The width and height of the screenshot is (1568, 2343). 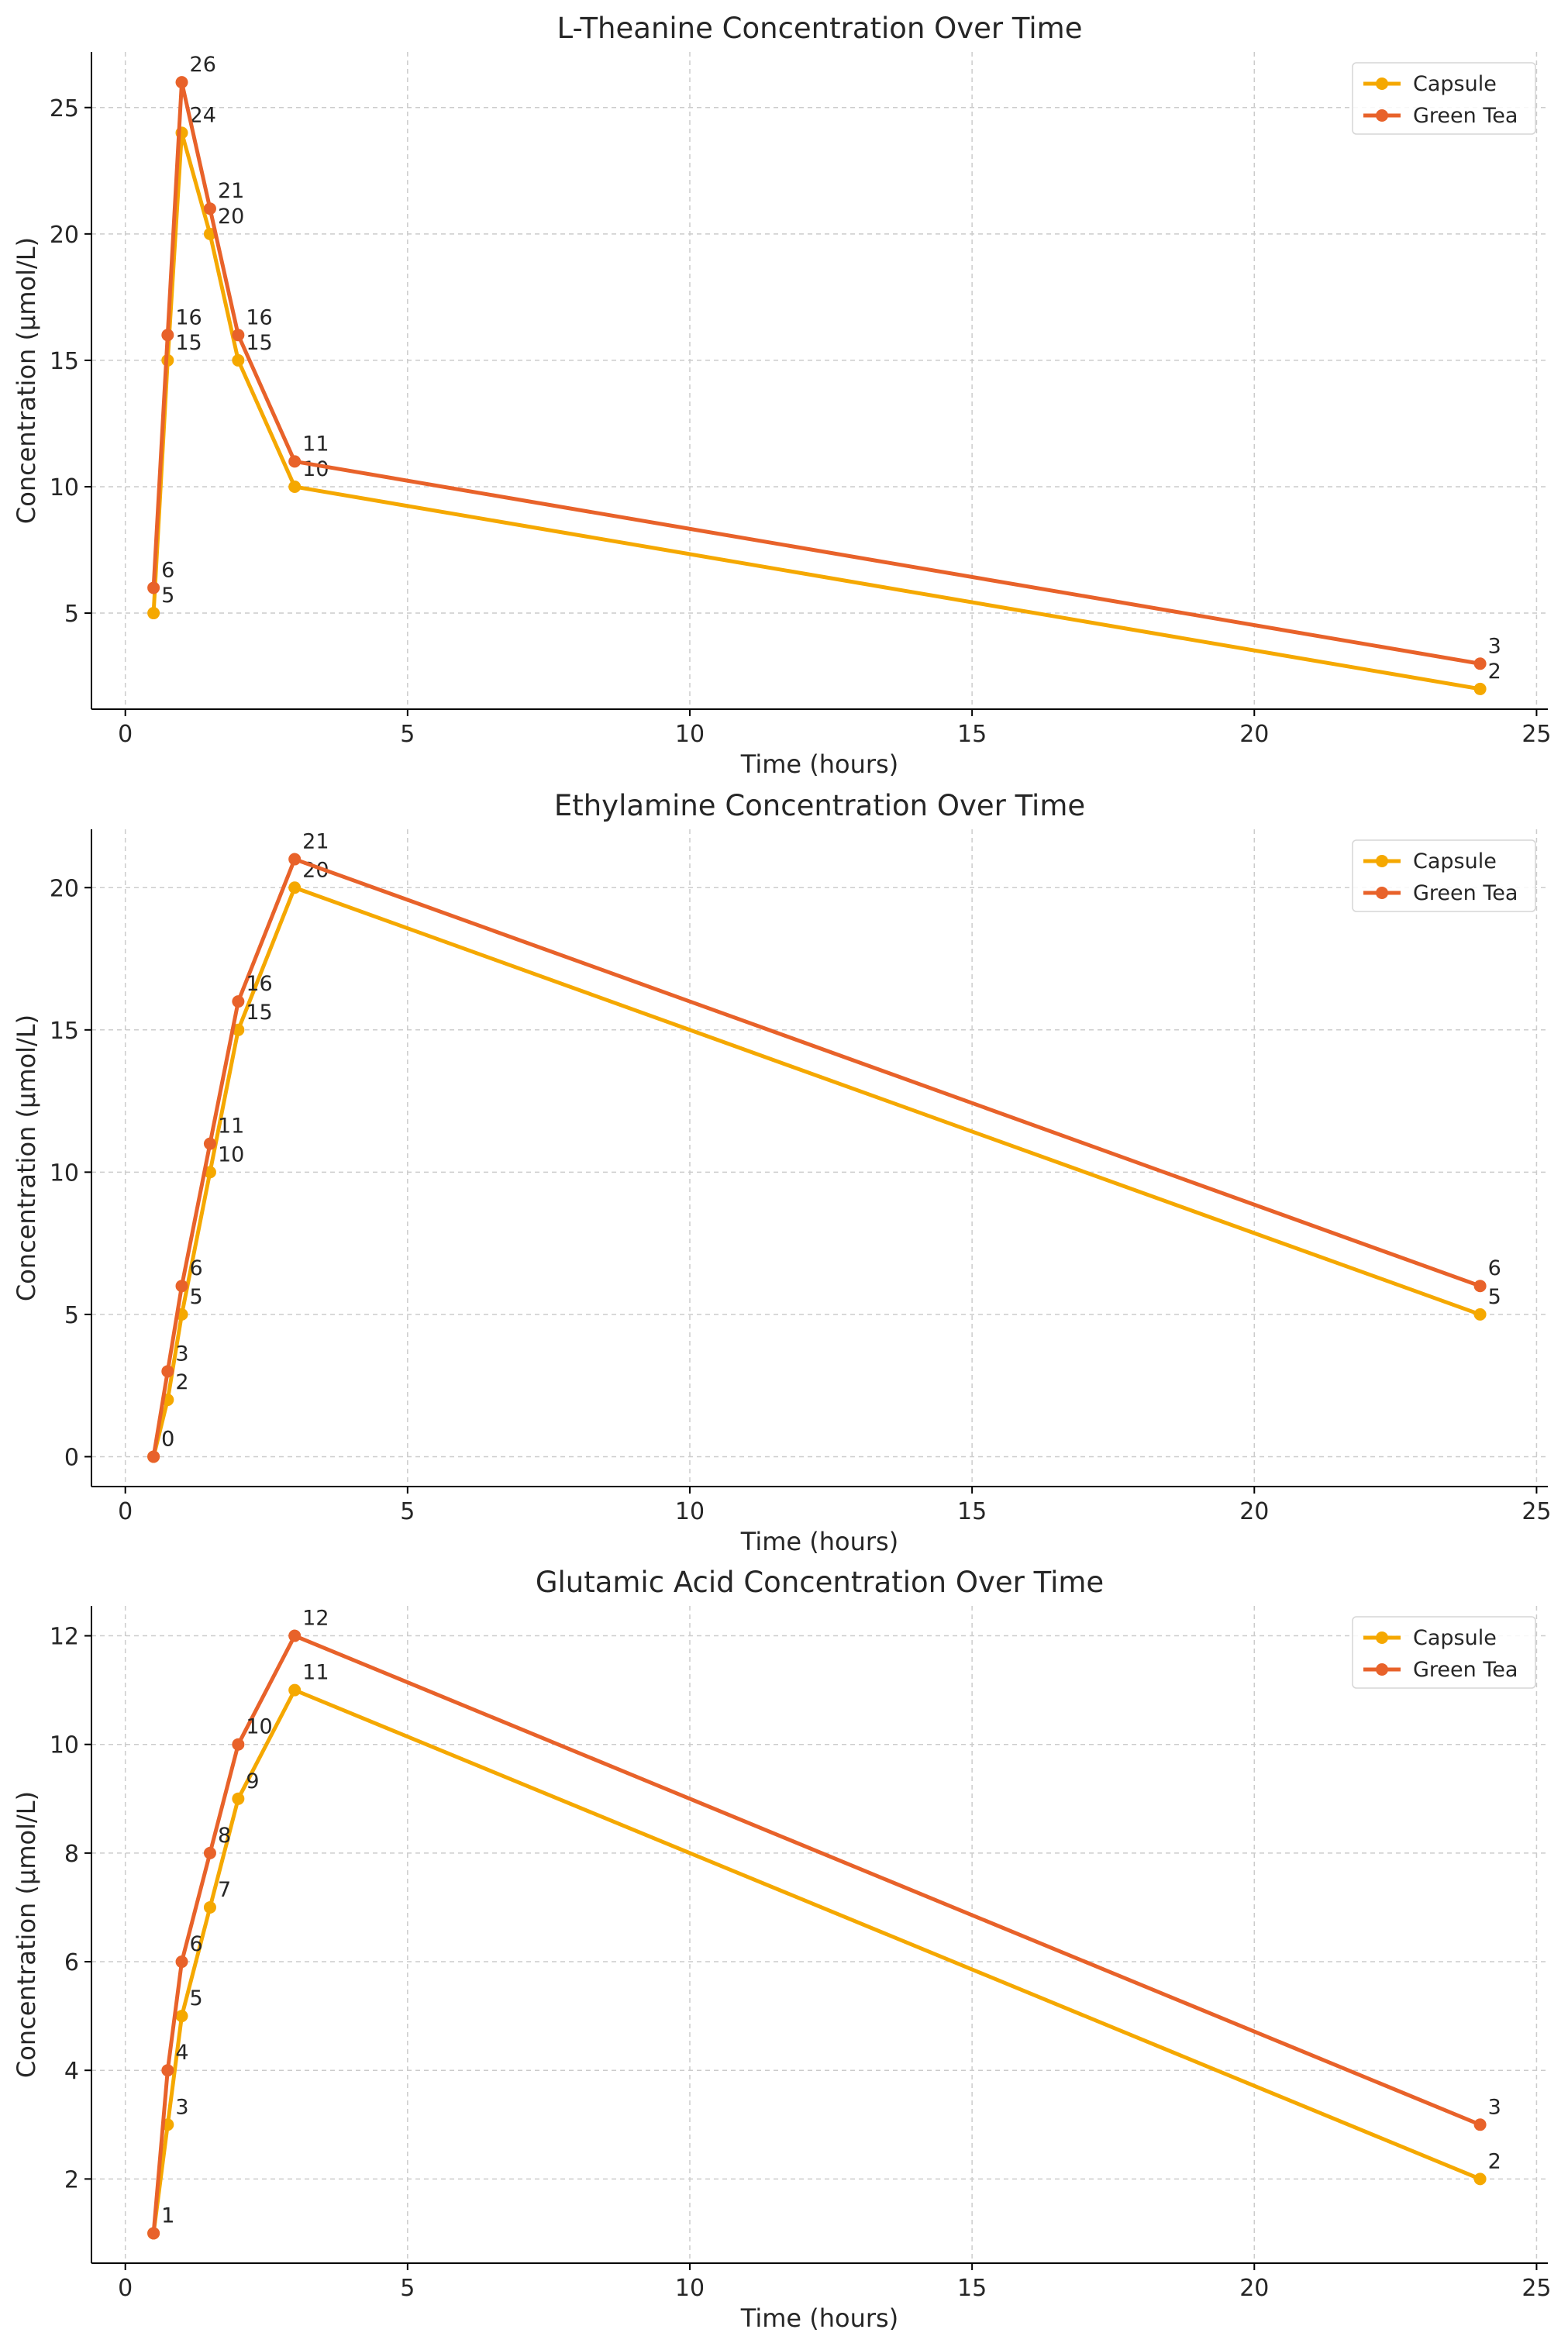 What do you see at coordinates (64, 108) in the screenshot?
I see `y-tick-label: 25` at bounding box center [64, 108].